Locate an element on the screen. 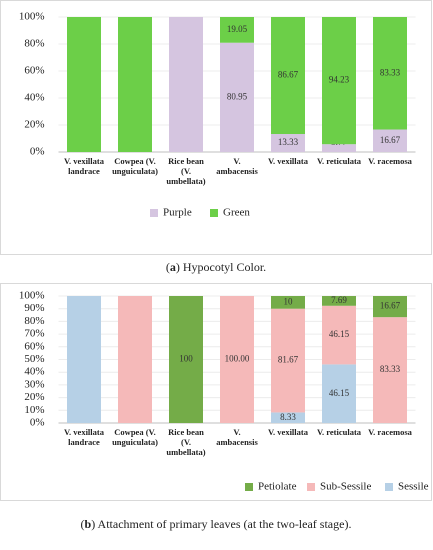 This screenshot has height=550, width=433. caption: (a) Hypocotyl Color. is located at coordinates (216, 267).